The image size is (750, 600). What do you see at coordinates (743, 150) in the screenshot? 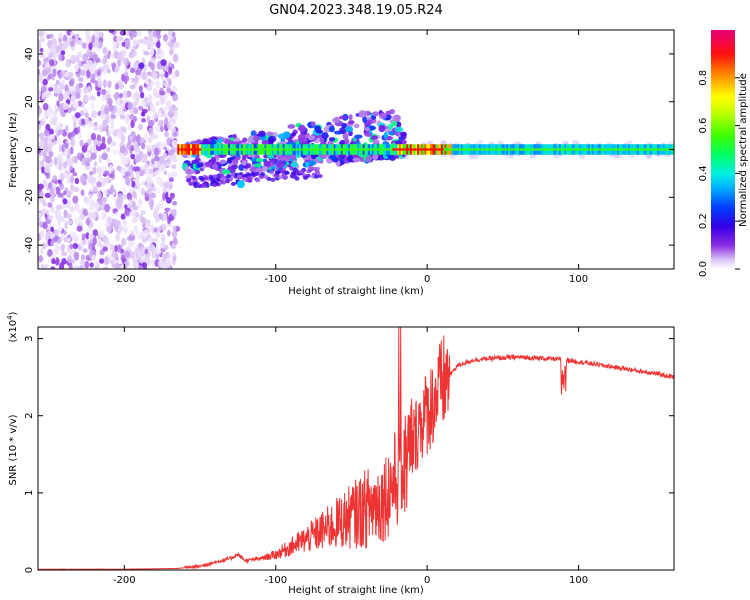
I see `colorbar-label: Normalized spectral amplitude` at bounding box center [743, 150].